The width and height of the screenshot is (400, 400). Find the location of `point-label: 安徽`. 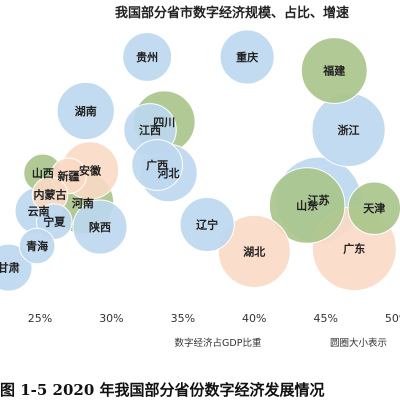

point-label: 安徽 is located at coordinates (90, 170).